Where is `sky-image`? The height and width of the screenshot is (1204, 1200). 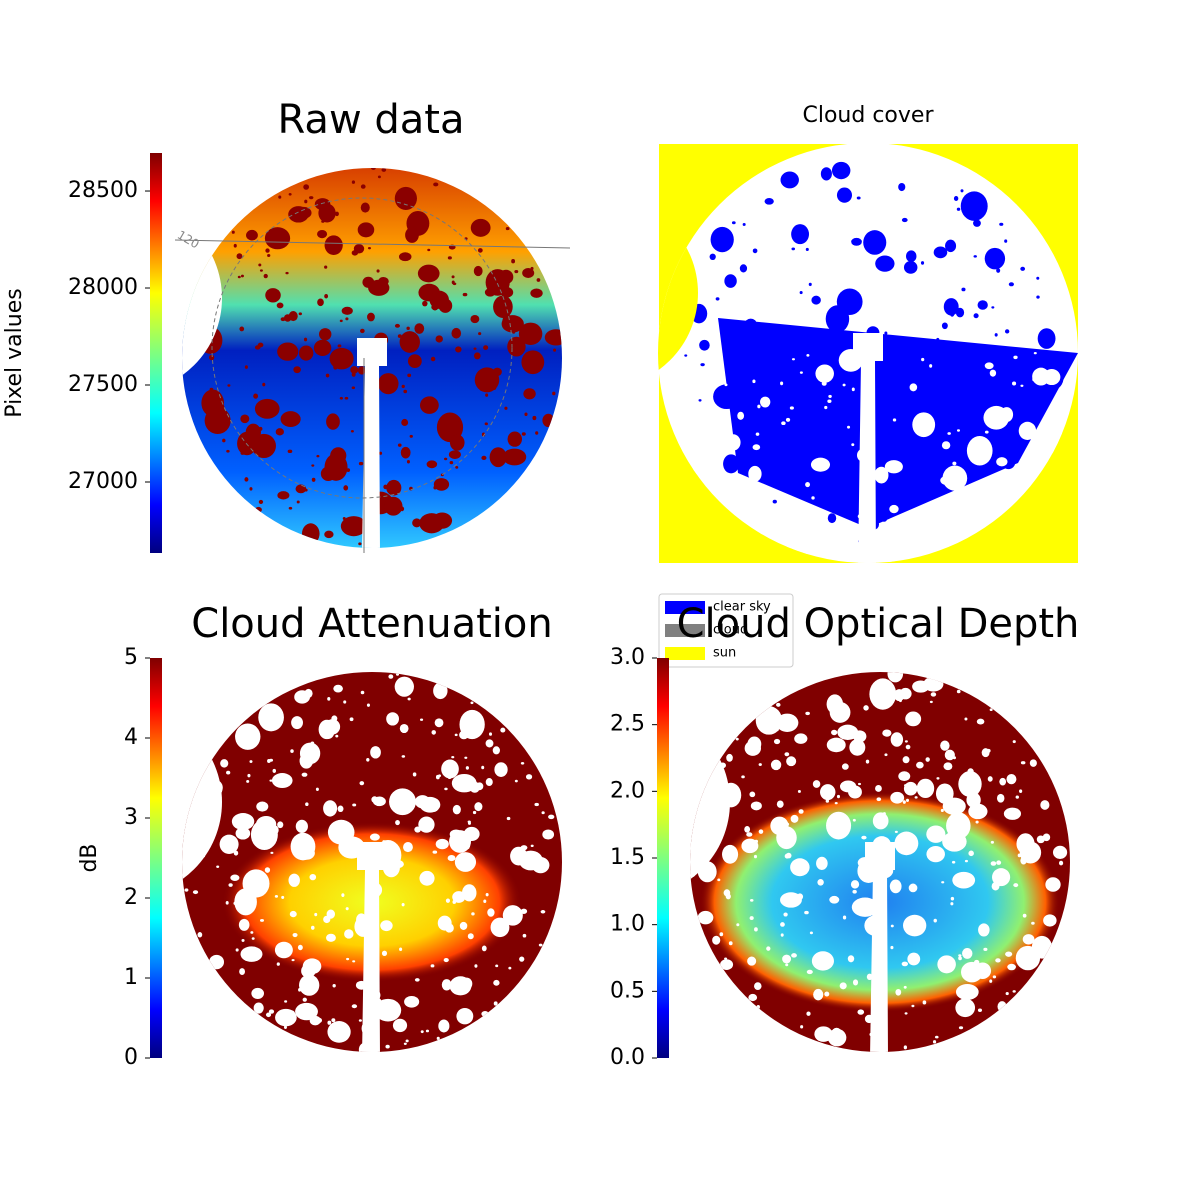 sky-image is located at coordinates (880, 862).